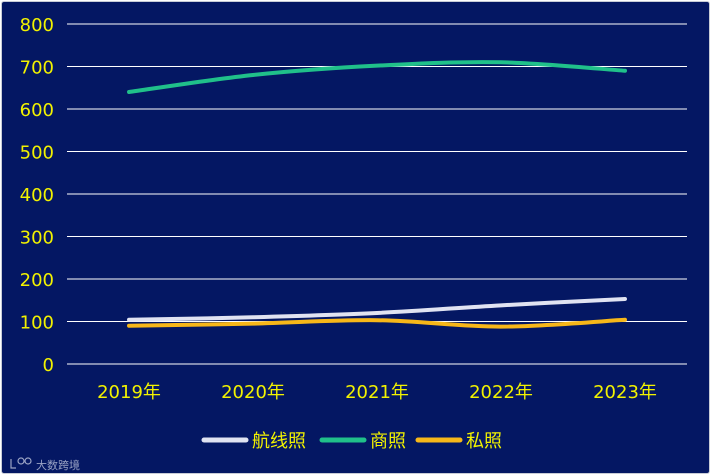 The height and width of the screenshot is (475, 711). I want to click on x-tick-label: 2022年, so click(501, 392).